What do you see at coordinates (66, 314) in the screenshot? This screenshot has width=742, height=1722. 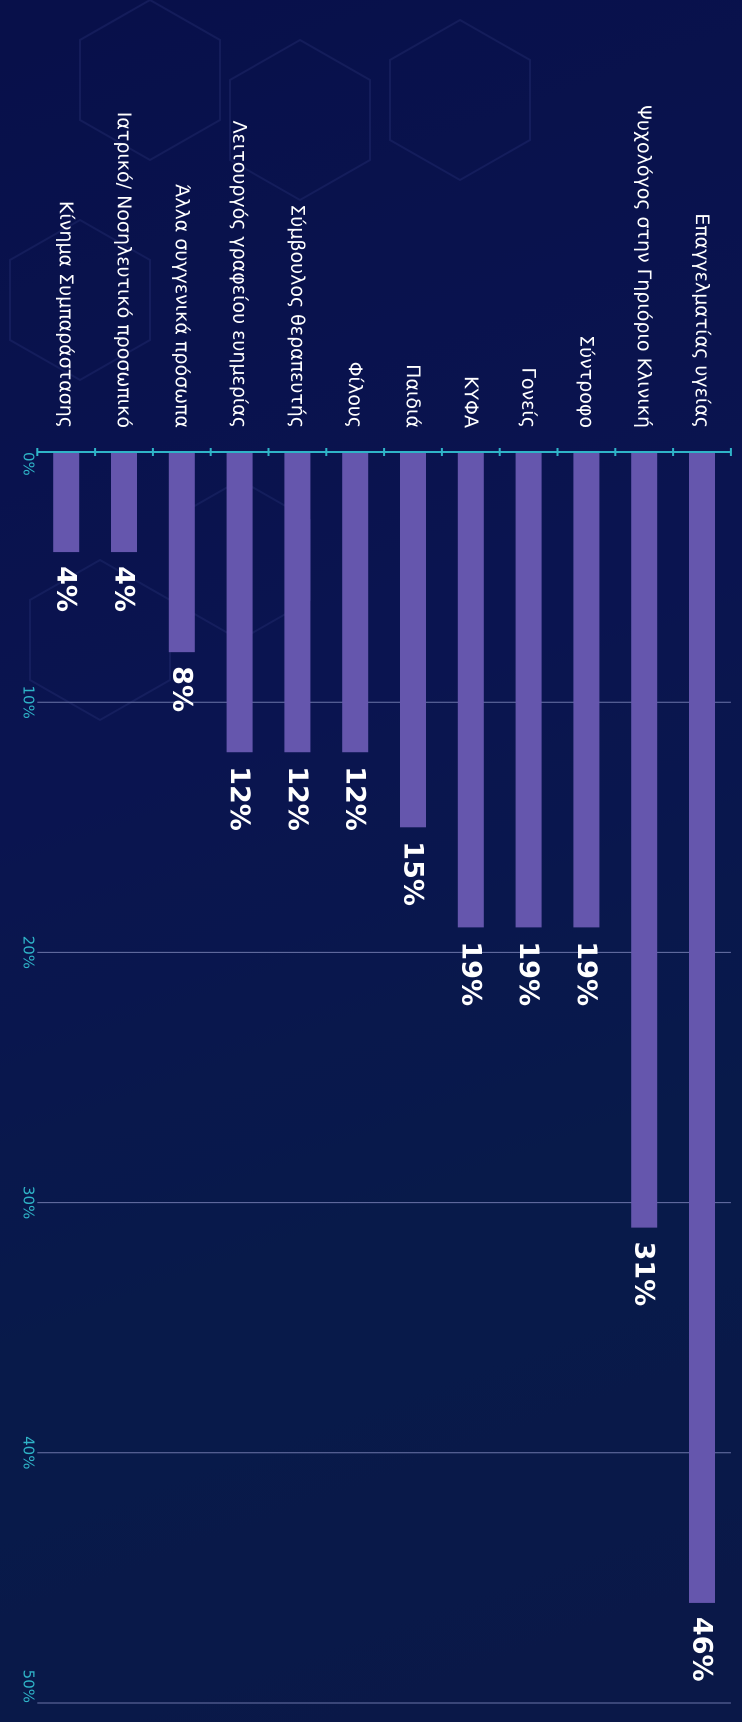 I see `category-label: Κίνημα Συμπαράστασης` at bounding box center [66, 314].